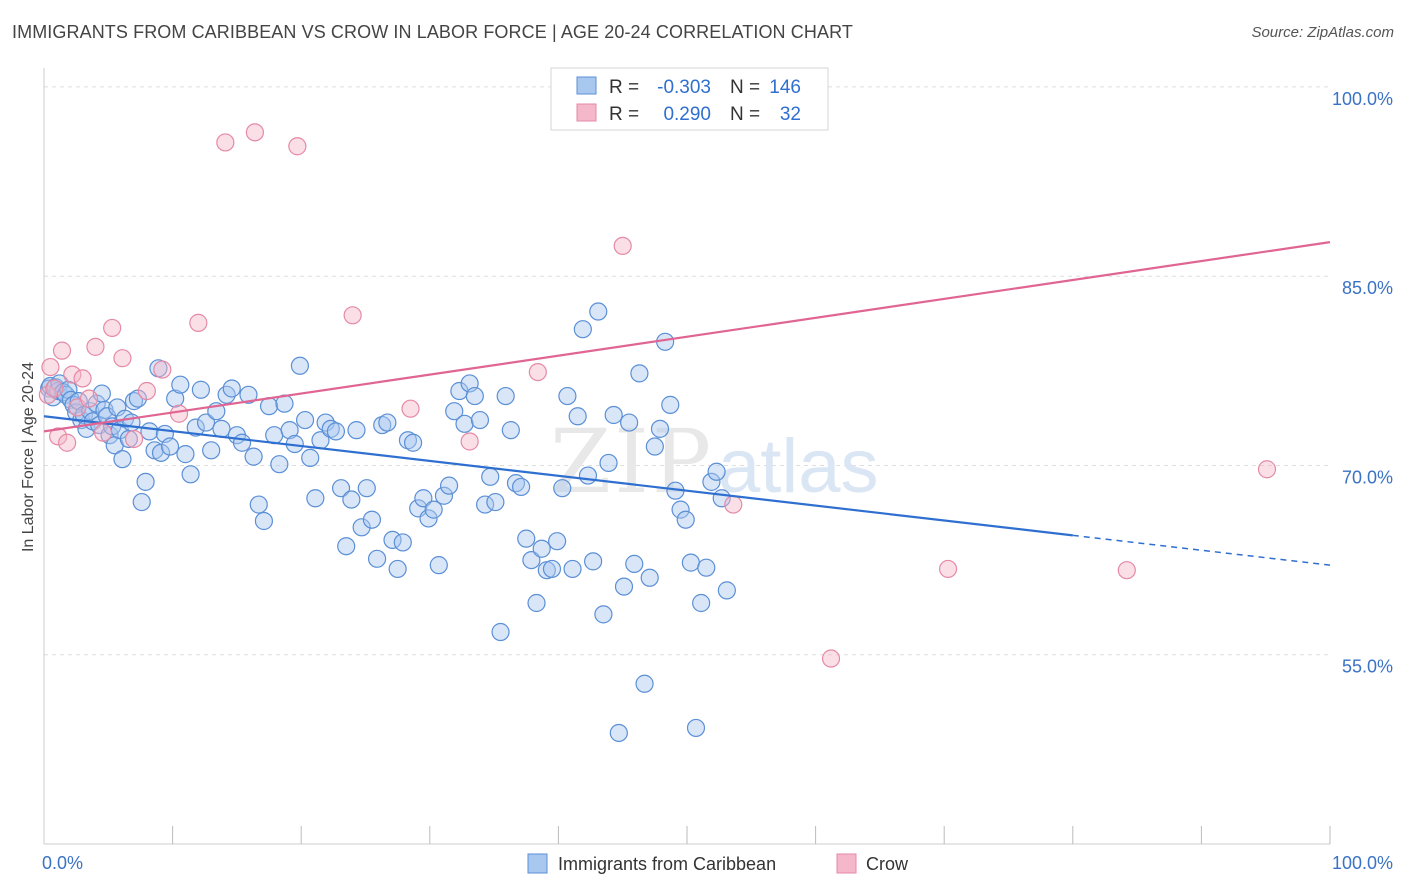 Image resolution: width=1406 pixels, height=892 pixels. I want to click on y-tick-label: 55.0%, so click(1367, 667).